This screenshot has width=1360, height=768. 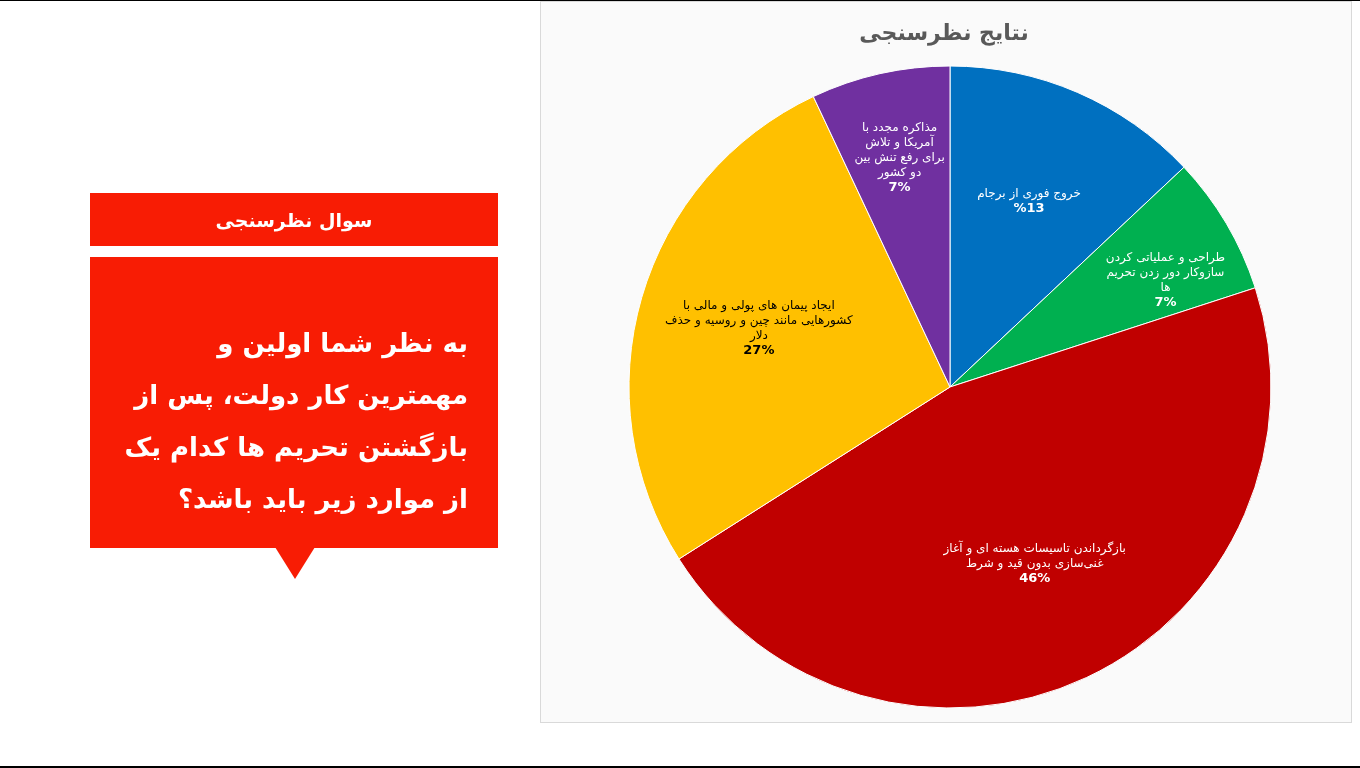 I want to click on slice-label: ایجاد پیمان های پولی و مالی با کشورهایی مانند چین و روسیه و حذف دلار, so click(x=759, y=320).